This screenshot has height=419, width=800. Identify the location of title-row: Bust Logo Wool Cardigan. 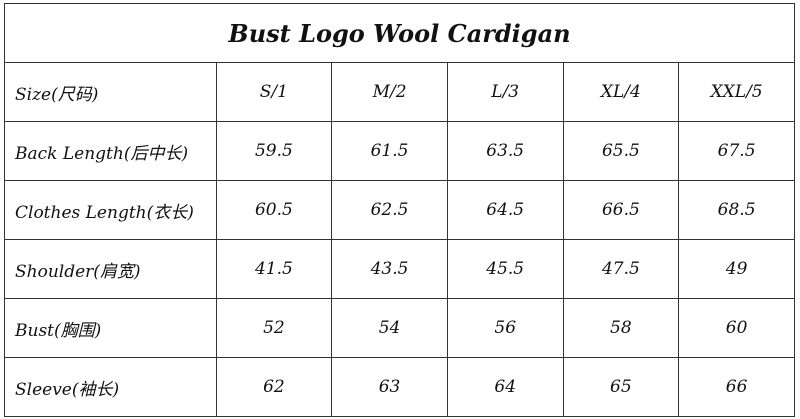
(399, 33).